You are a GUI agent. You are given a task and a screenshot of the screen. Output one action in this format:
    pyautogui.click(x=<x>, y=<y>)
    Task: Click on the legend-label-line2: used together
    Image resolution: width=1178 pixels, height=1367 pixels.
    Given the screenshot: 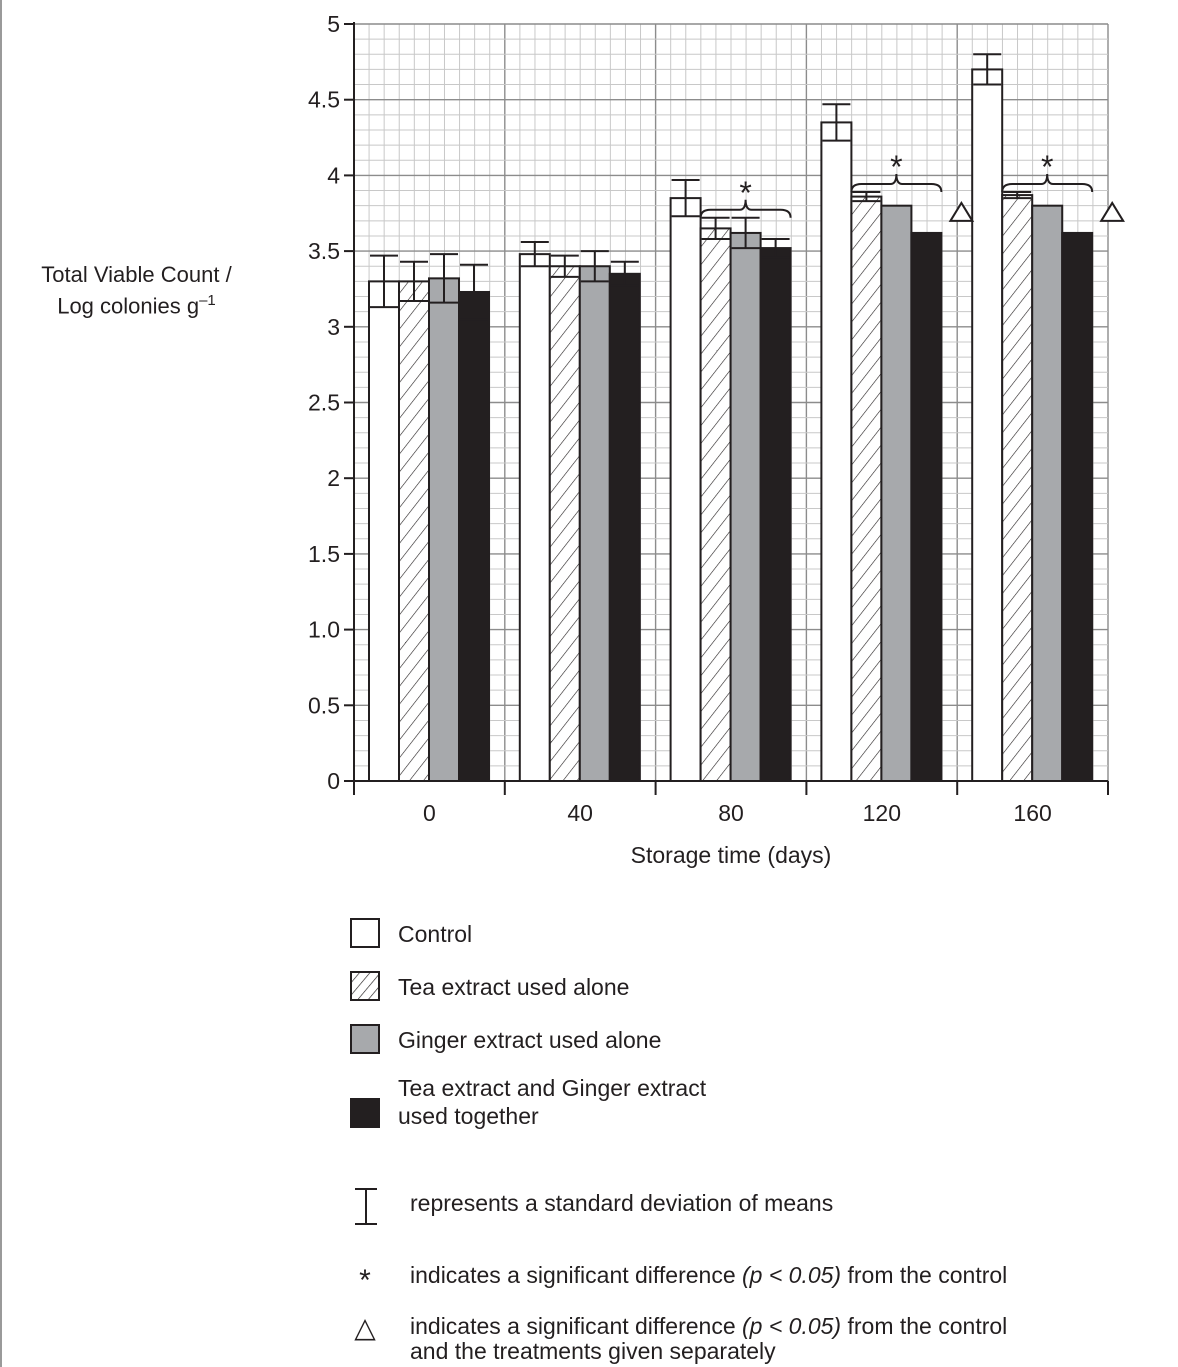 What is the action you would take?
    pyautogui.click(x=468, y=1116)
    